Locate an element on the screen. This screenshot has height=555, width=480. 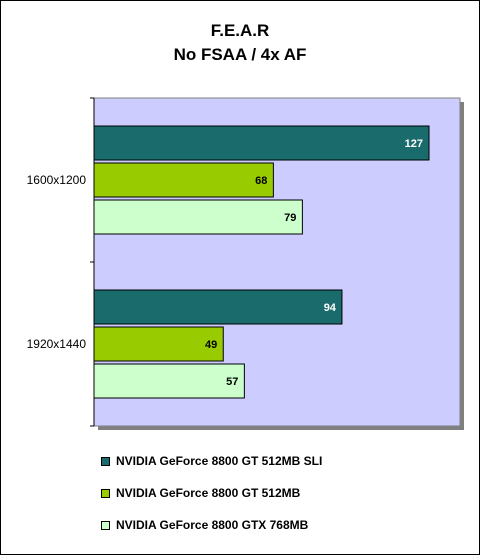
chart-title: F.E.A.R is located at coordinates (240, 30).